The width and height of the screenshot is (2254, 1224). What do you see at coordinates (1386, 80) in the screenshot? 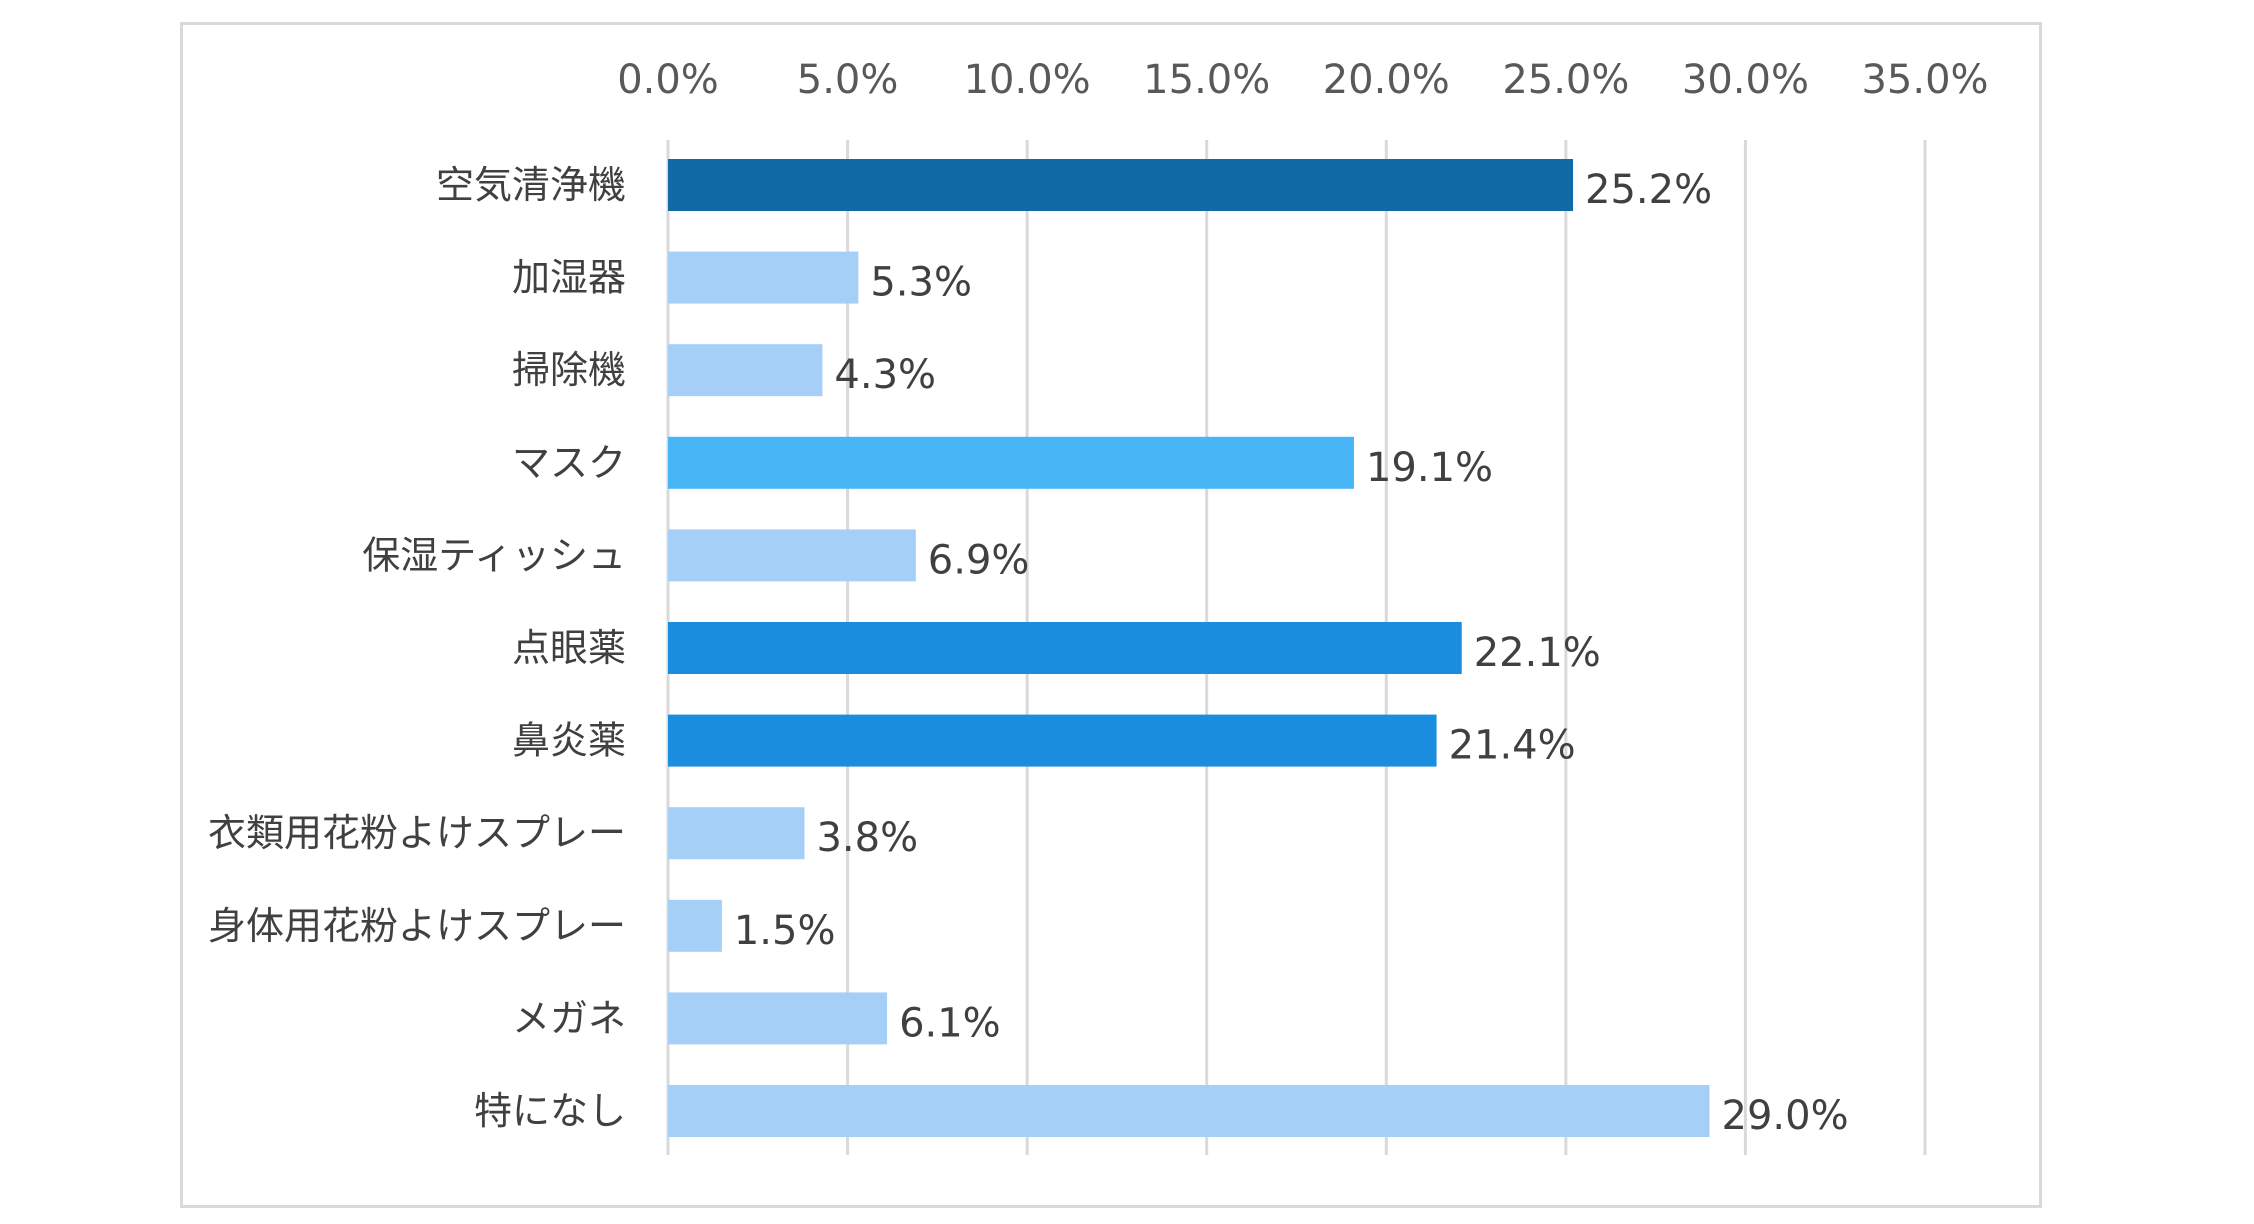
I see `x-tick-label: 20.0%` at bounding box center [1386, 80].